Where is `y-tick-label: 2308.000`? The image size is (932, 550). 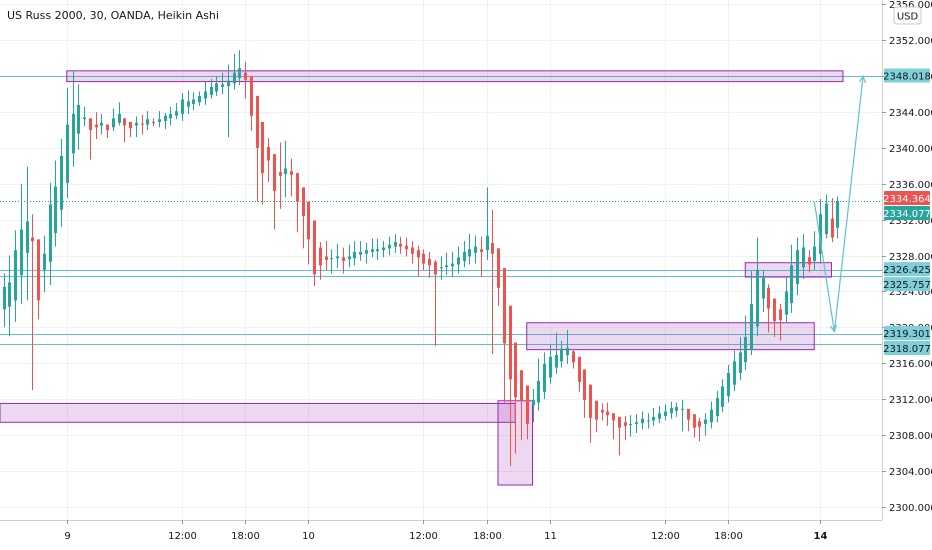 y-tick-label: 2308.000 is located at coordinates (910, 436).